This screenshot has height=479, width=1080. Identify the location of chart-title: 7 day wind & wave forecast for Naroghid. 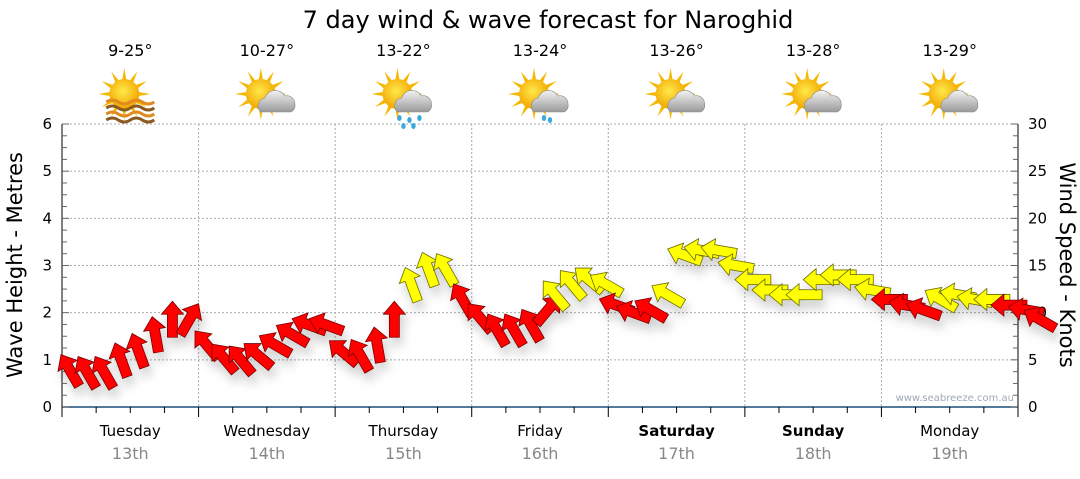
(548, 20).